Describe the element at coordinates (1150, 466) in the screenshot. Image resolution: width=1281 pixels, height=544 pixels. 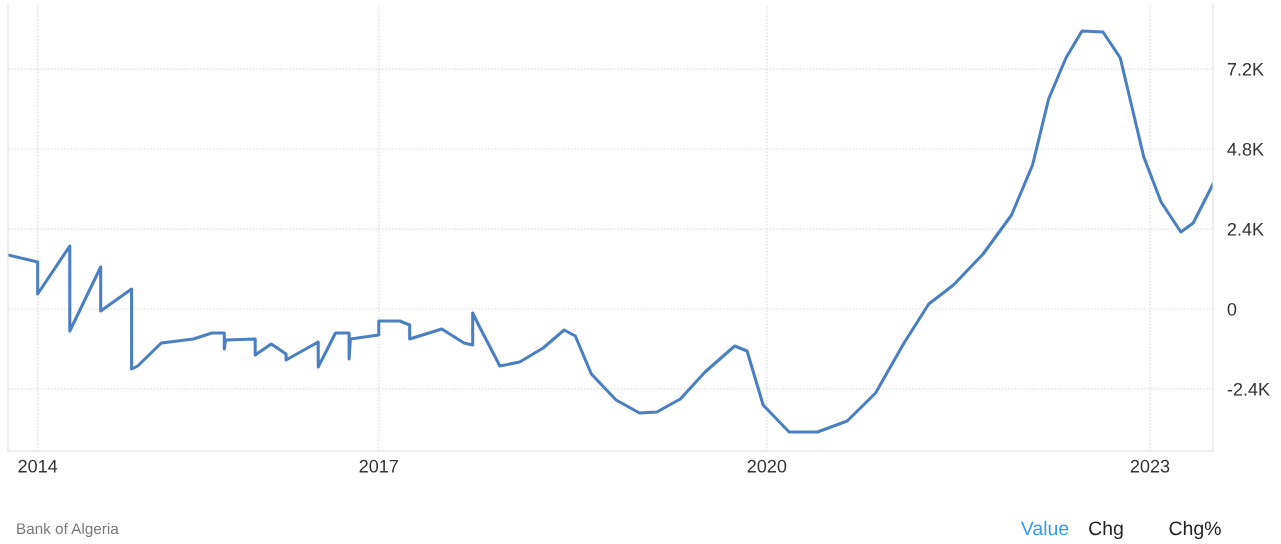
I see `x-tick-label: 2023` at that location.